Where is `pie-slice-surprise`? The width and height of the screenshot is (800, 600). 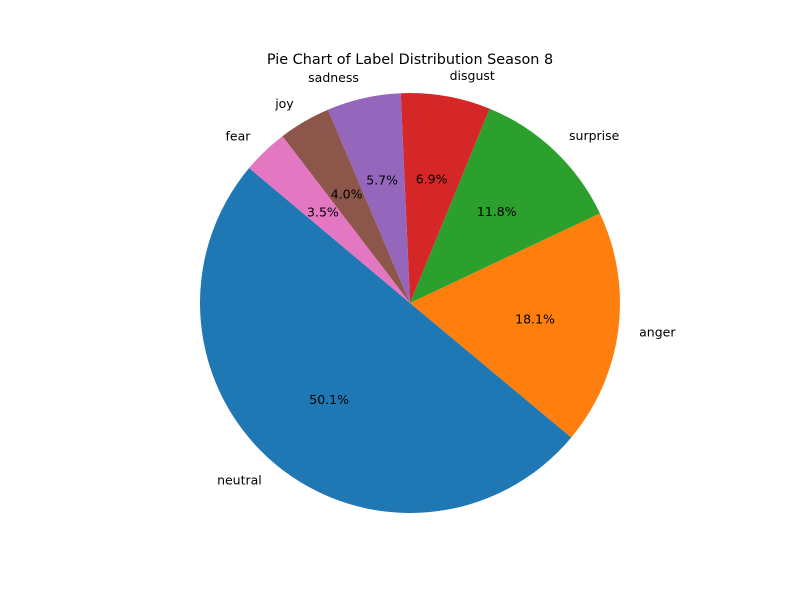
pie-slice-surprise is located at coordinates (505, 205).